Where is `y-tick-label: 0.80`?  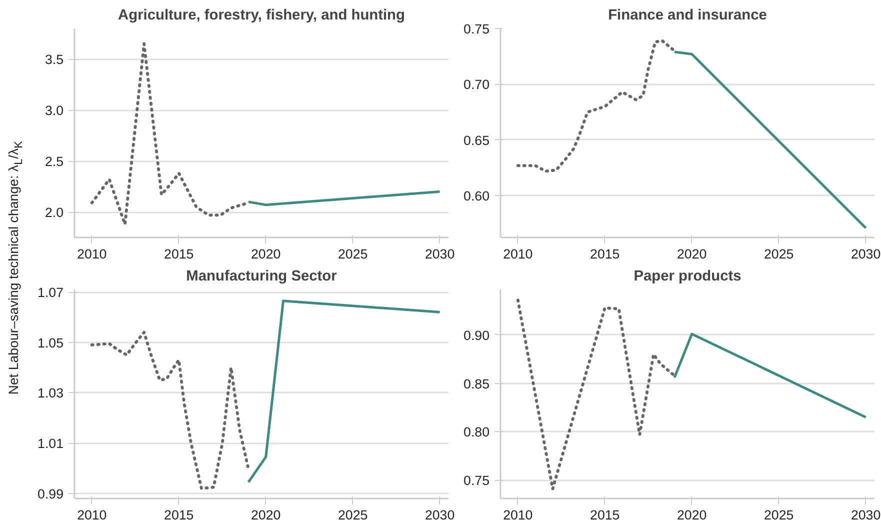
y-tick-label: 0.80 is located at coordinates (477, 432).